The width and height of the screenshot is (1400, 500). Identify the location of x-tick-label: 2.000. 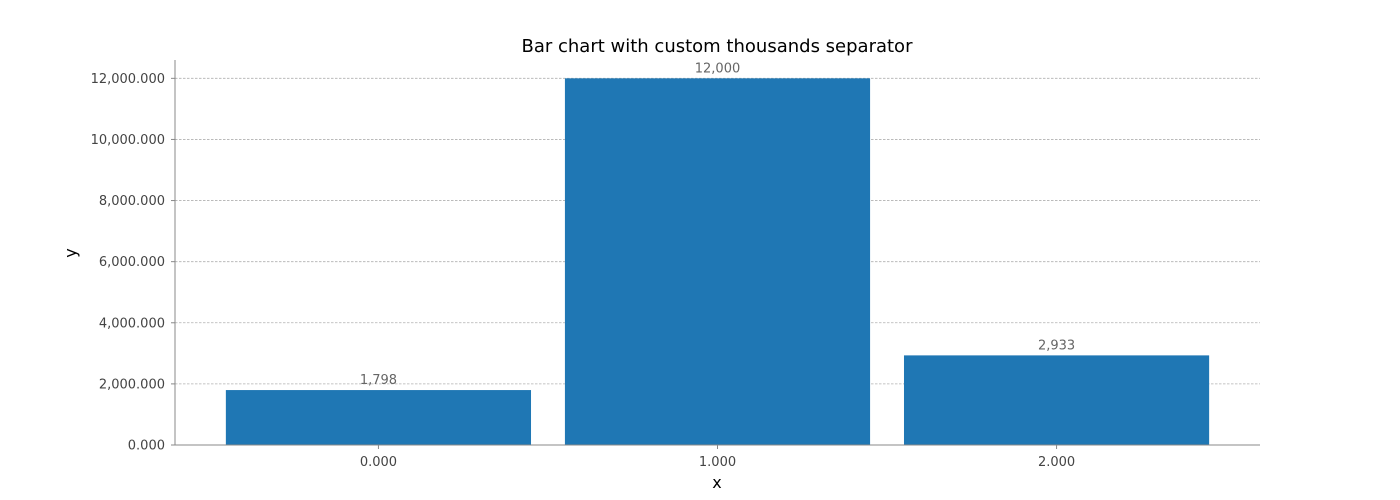
(1056, 462).